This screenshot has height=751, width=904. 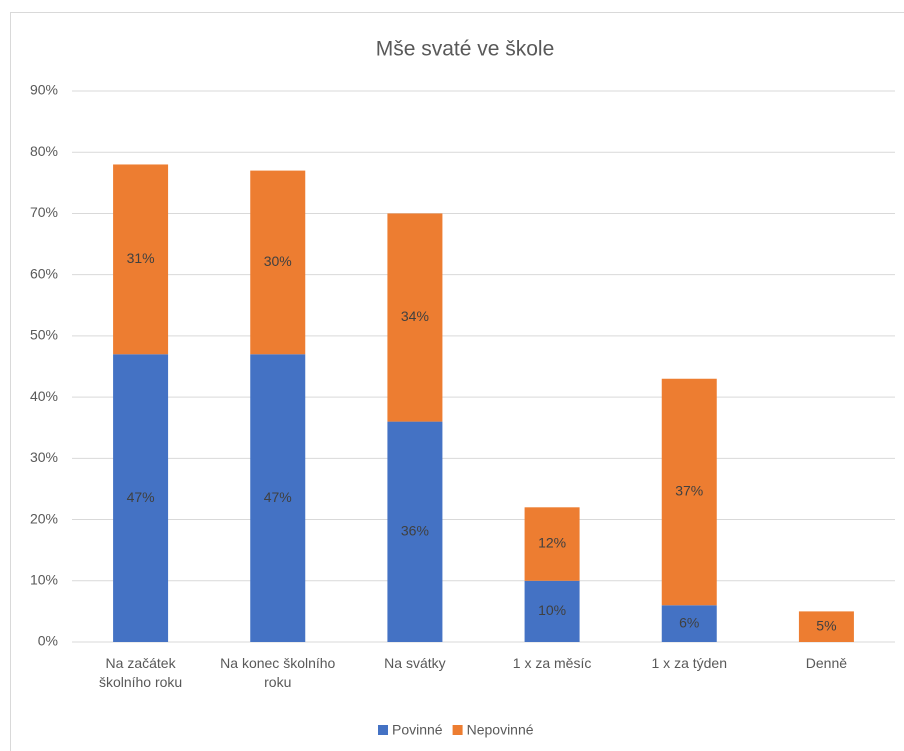 What do you see at coordinates (44, 579) in the screenshot?
I see `y-tick-label: 10%` at bounding box center [44, 579].